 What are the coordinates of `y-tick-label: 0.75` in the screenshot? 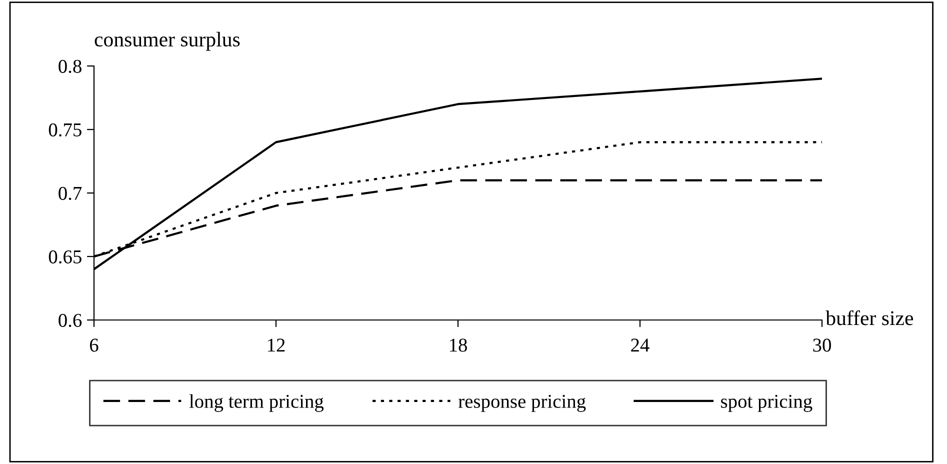 It's located at (65, 130).